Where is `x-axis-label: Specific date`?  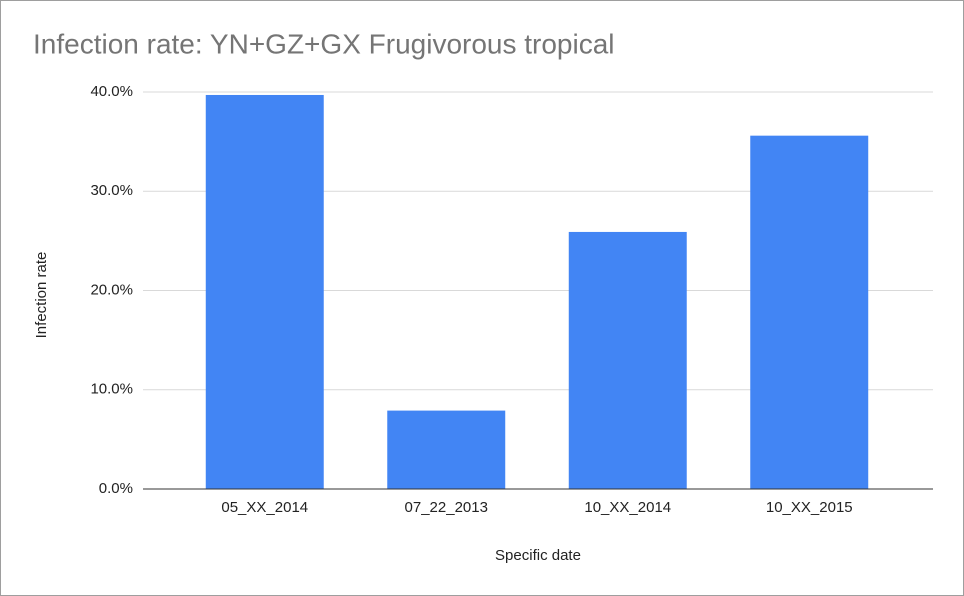 x-axis-label: Specific date is located at coordinates (538, 555).